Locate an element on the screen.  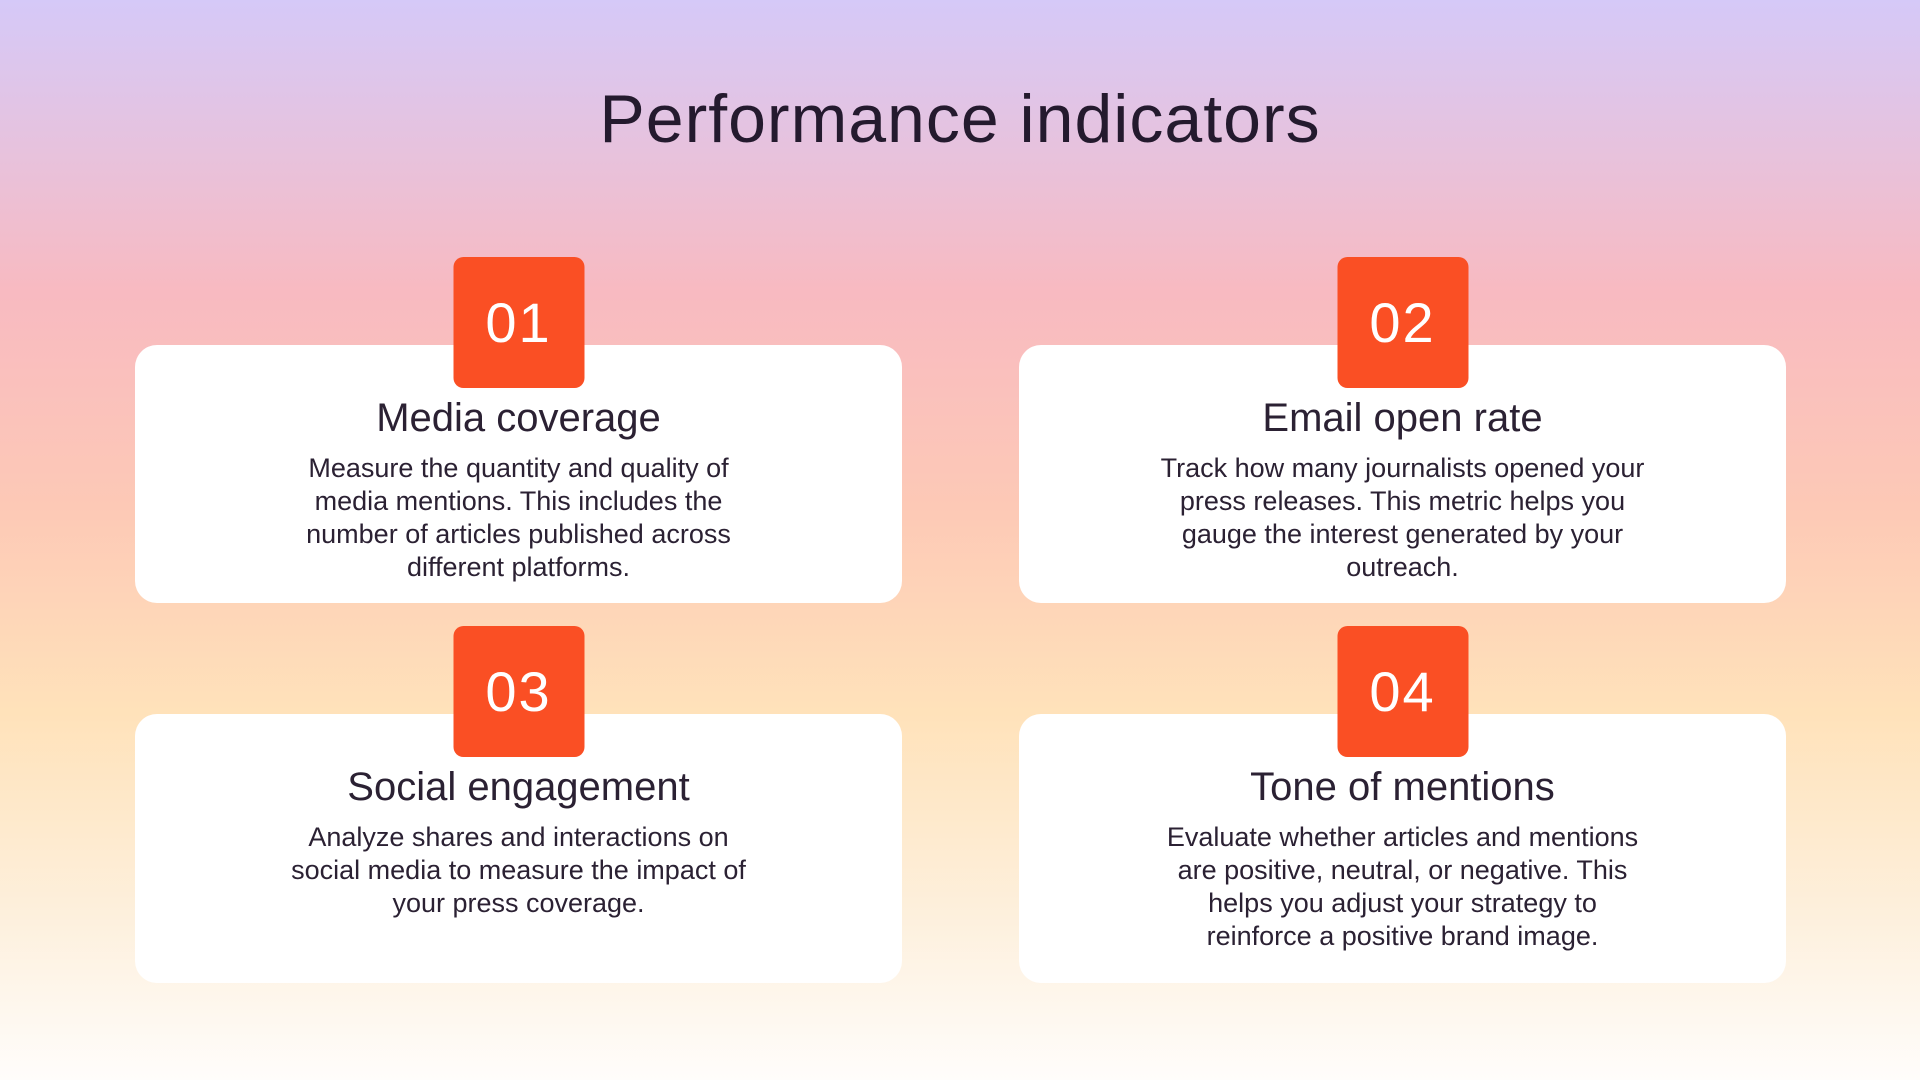
number-badge: 04 is located at coordinates (1402, 691).